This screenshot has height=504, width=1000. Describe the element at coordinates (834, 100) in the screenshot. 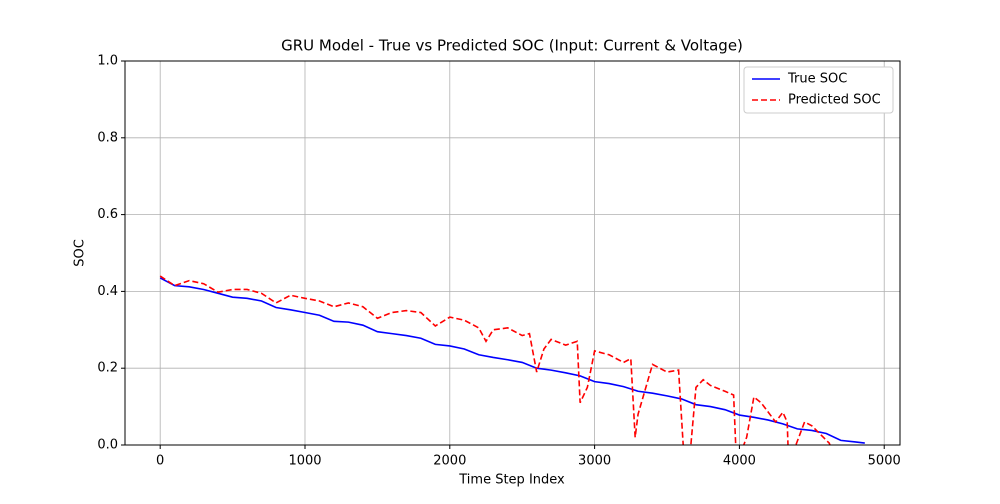

I see `legend-label: Predicted SOC` at that location.